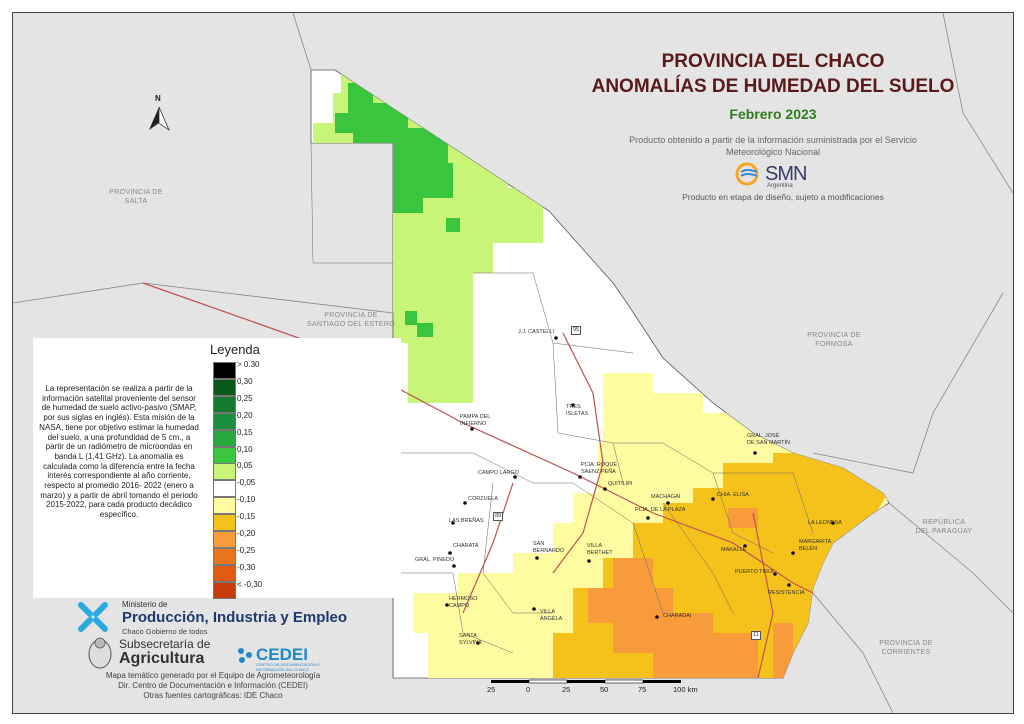  Describe the element at coordinates (834, 340) in the screenshot. I see `province-label-formosa: PROVINCIA DE FORMOSA` at that location.